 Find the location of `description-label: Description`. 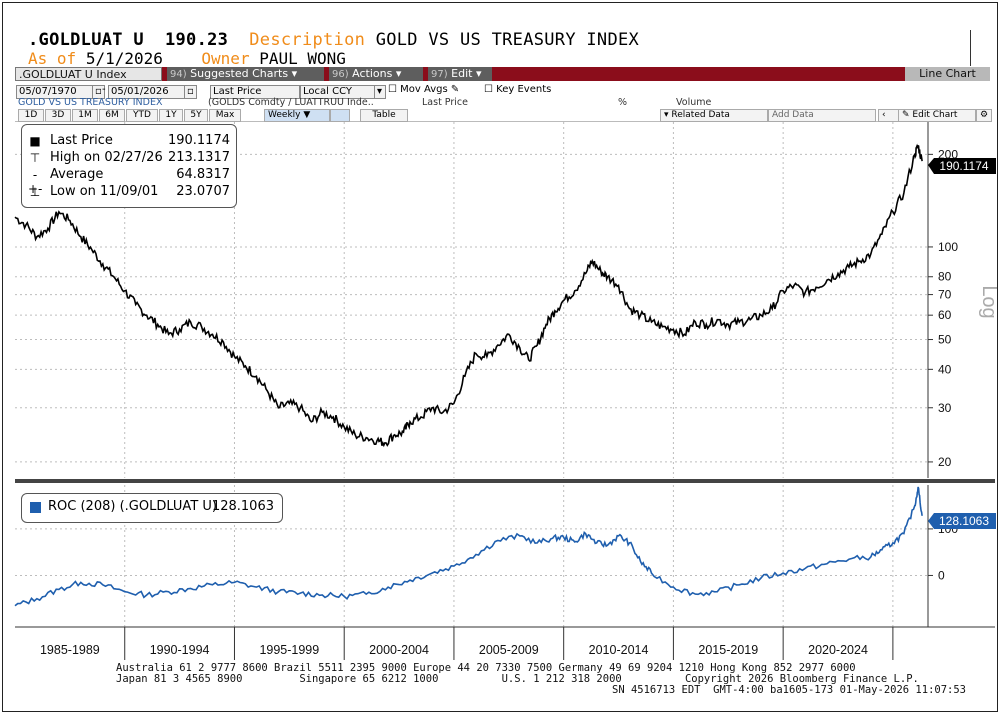

description-label: Description is located at coordinates (307, 40).